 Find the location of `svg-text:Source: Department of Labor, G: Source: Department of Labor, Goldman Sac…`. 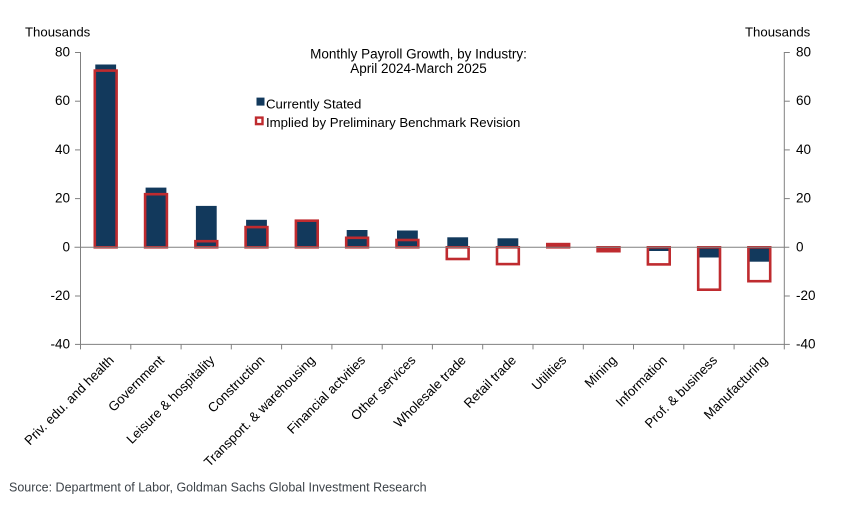

svg-text:Source: Department of Labor, G: Source: Department of Labor, Goldman Sac… is located at coordinates (218, 488).